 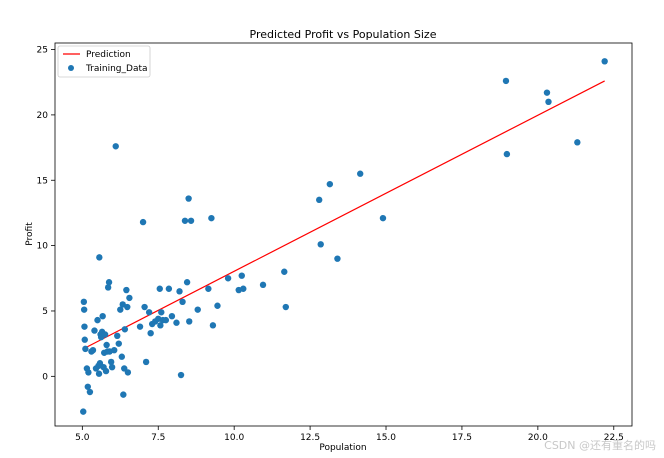 I want to click on x-tick-label: 12.5, so click(x=310, y=438).